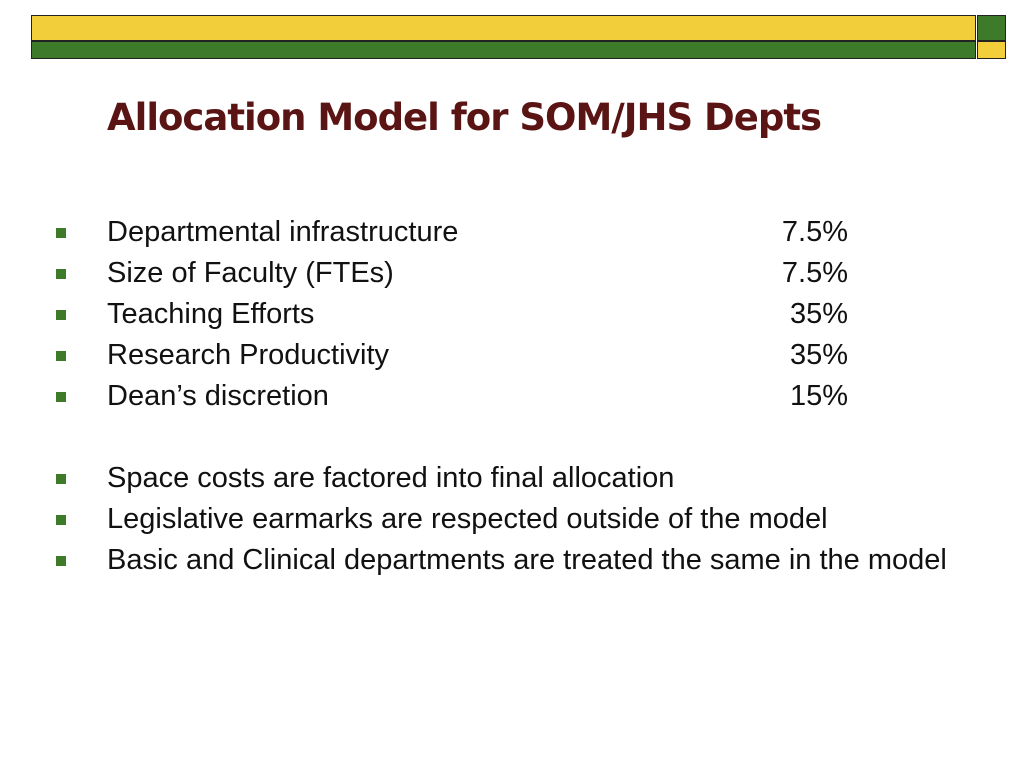 The height and width of the screenshot is (768, 1024). I want to click on header-green-bar, so click(503, 50).